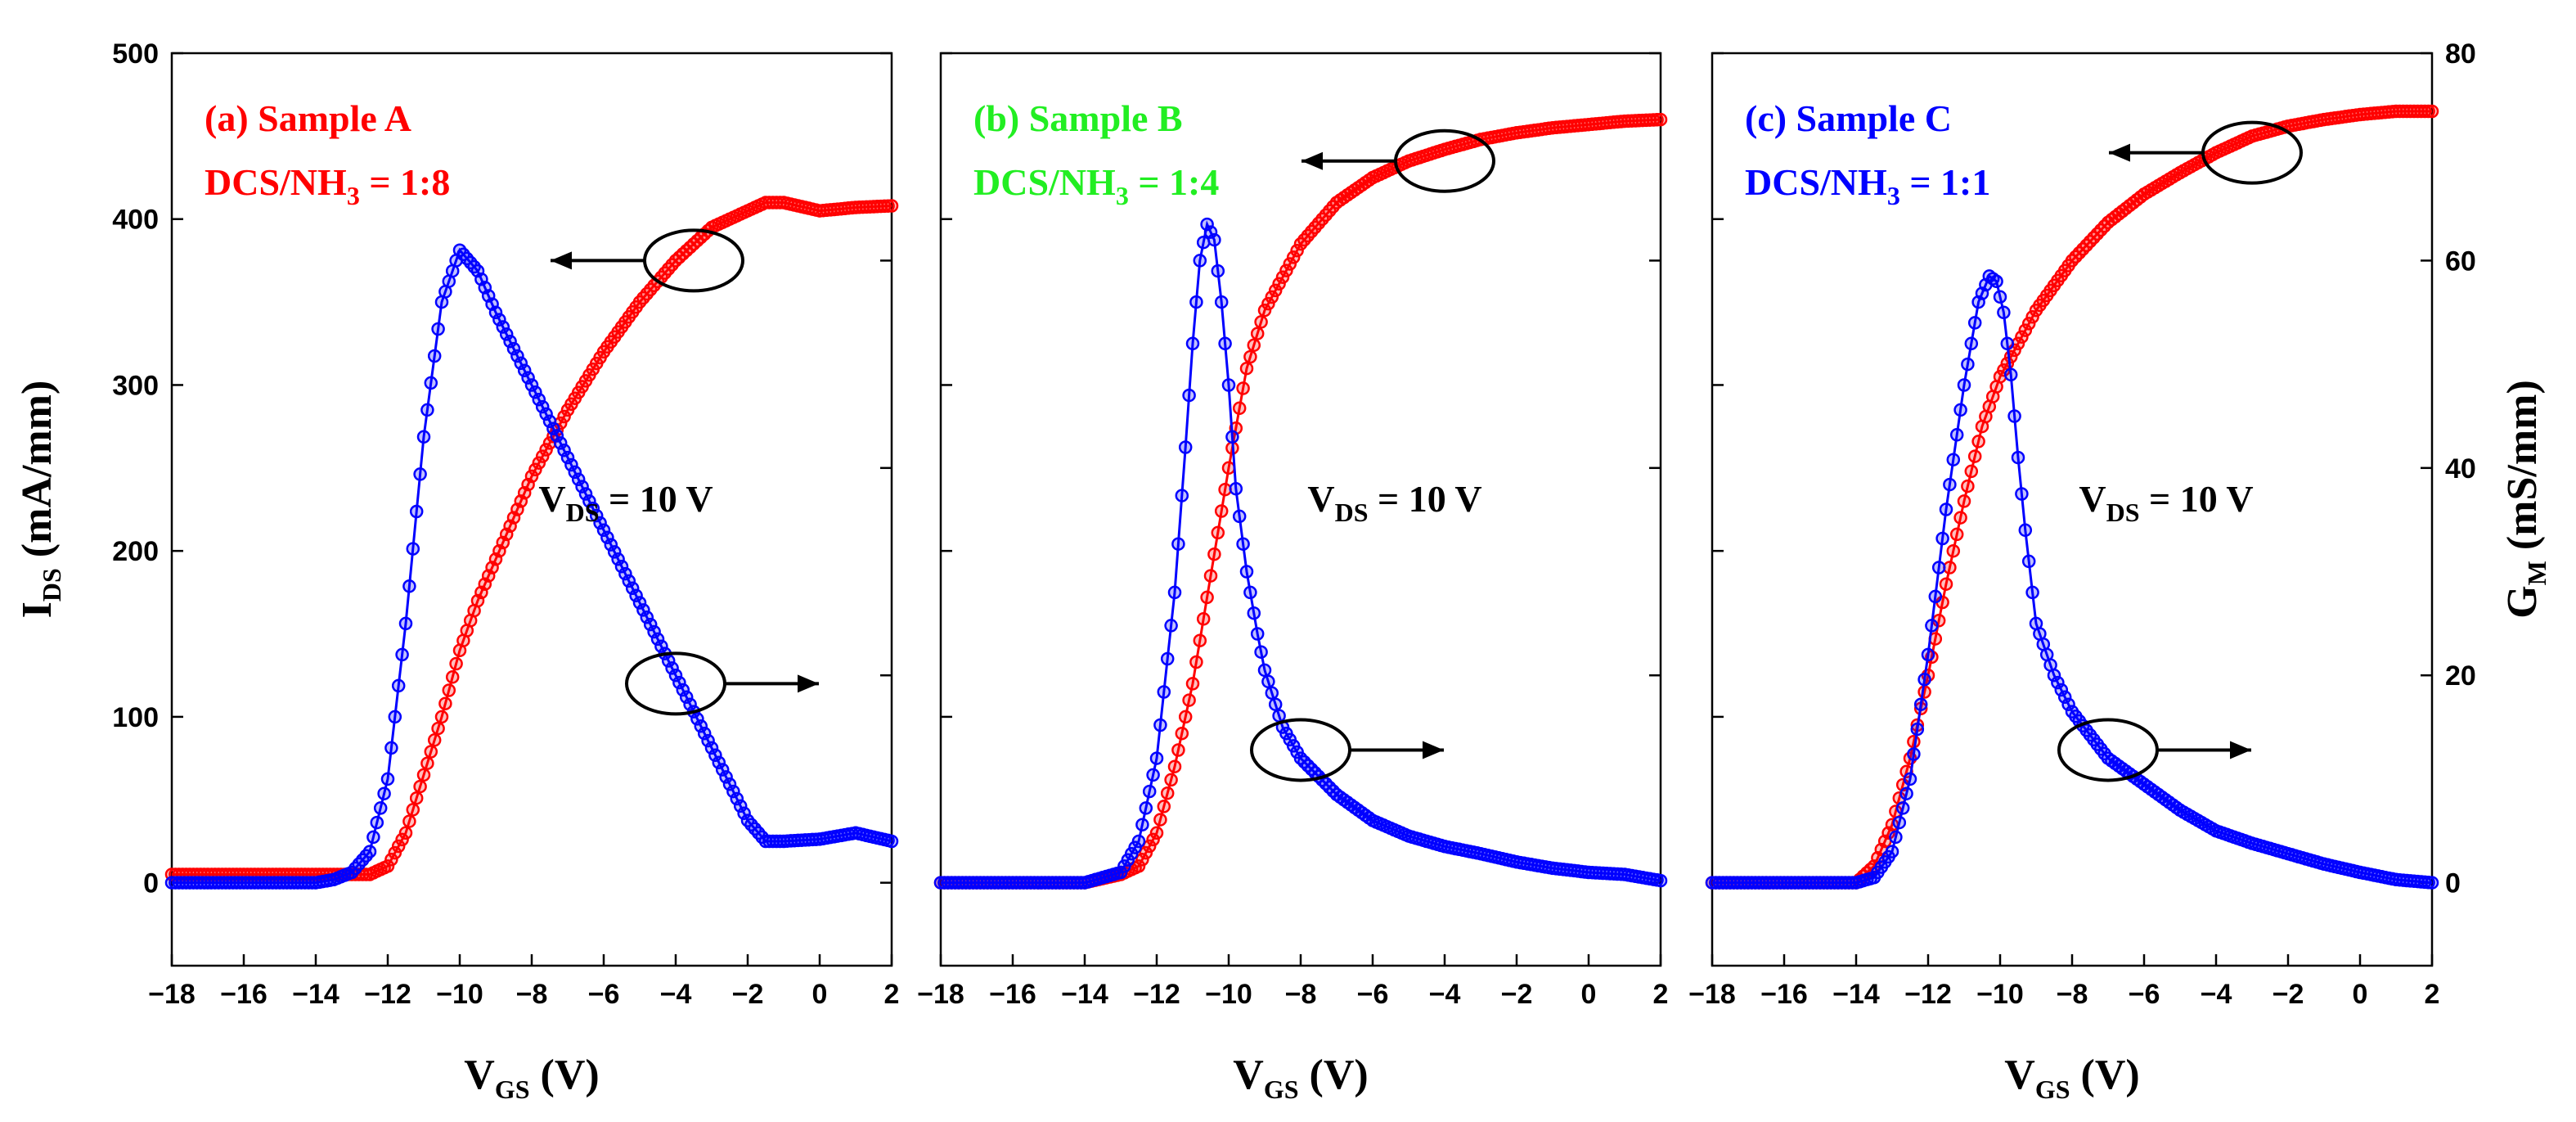 This screenshot has height=1122, width=2576. Describe the element at coordinates (387, 994) in the screenshot. I see `x-tick-label: −12` at that location.